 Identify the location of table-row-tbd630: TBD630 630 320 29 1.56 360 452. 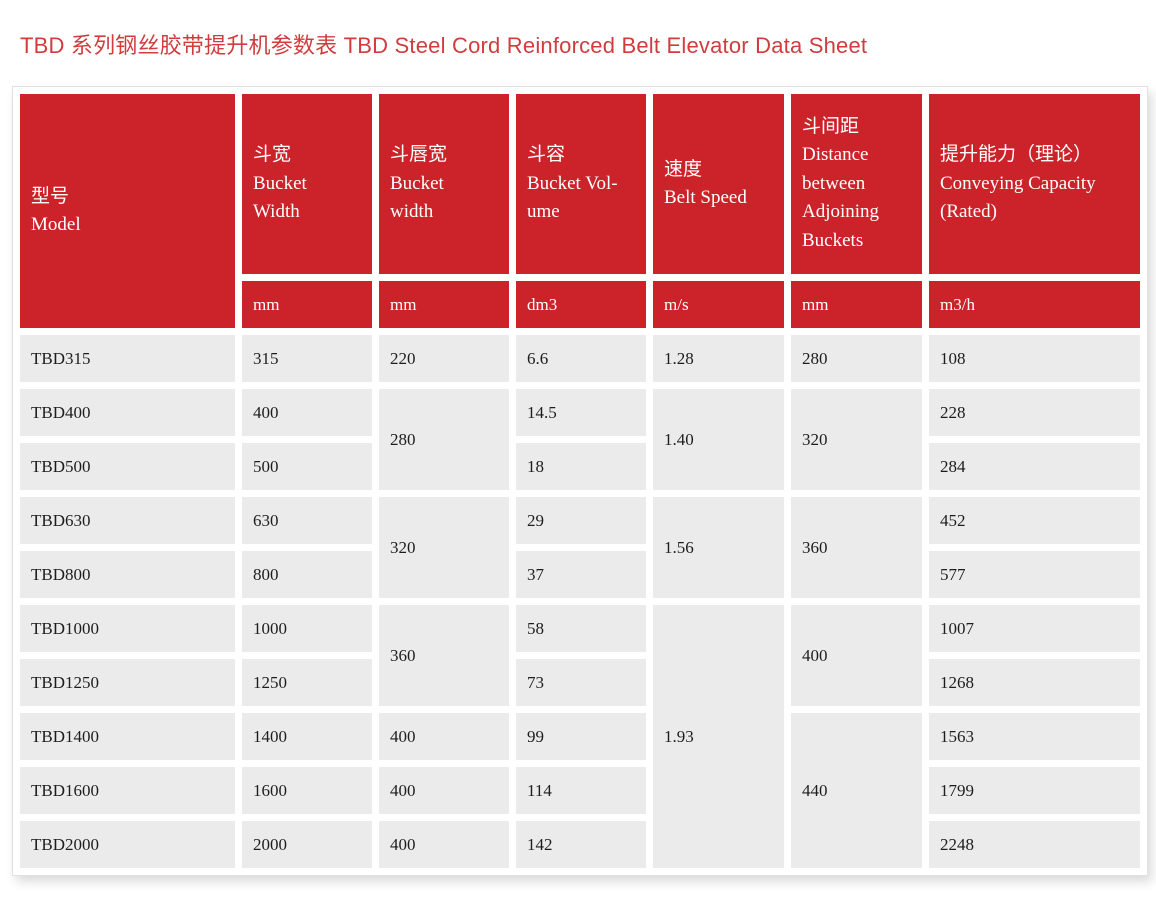
(580, 547).